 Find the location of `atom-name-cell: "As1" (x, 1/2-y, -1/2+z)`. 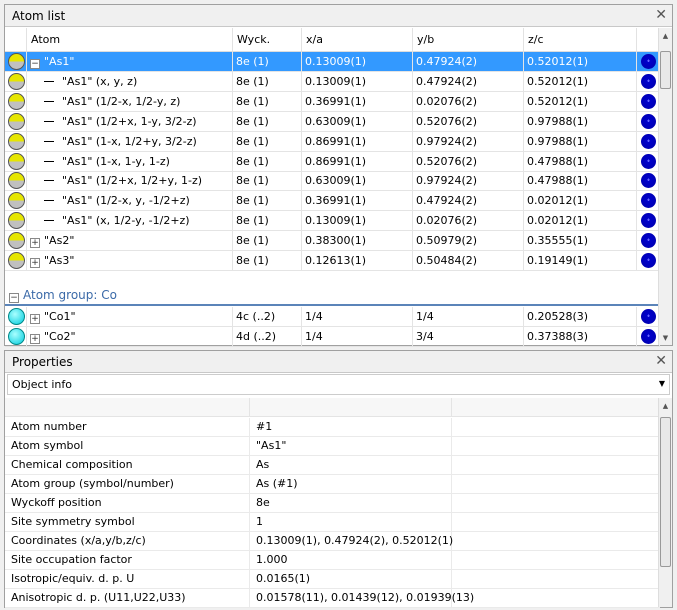

atom-name-cell: "As1" (x, 1/2-y, -1/2+z) is located at coordinates (130, 221).